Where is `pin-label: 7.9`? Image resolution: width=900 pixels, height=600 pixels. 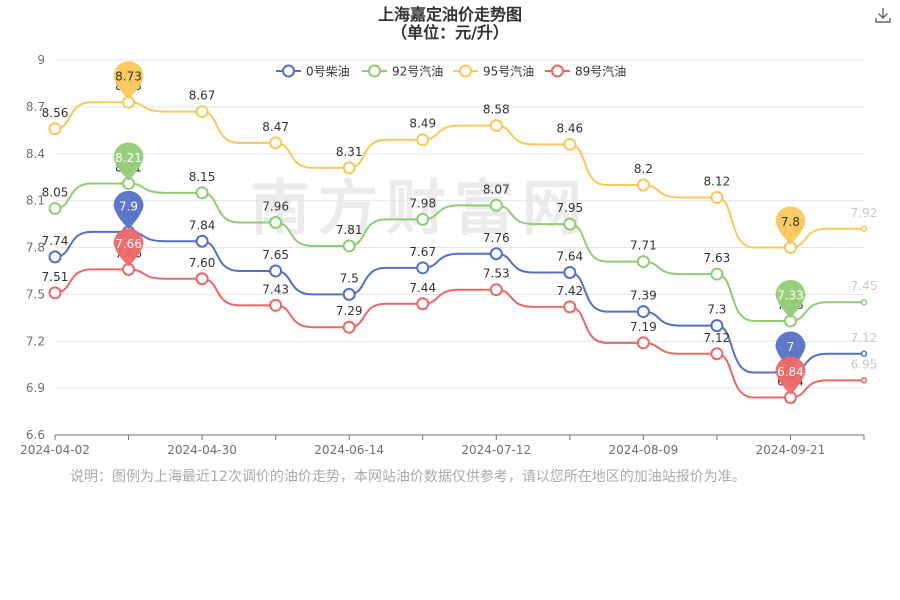
pin-label: 7.9 is located at coordinates (128, 206).